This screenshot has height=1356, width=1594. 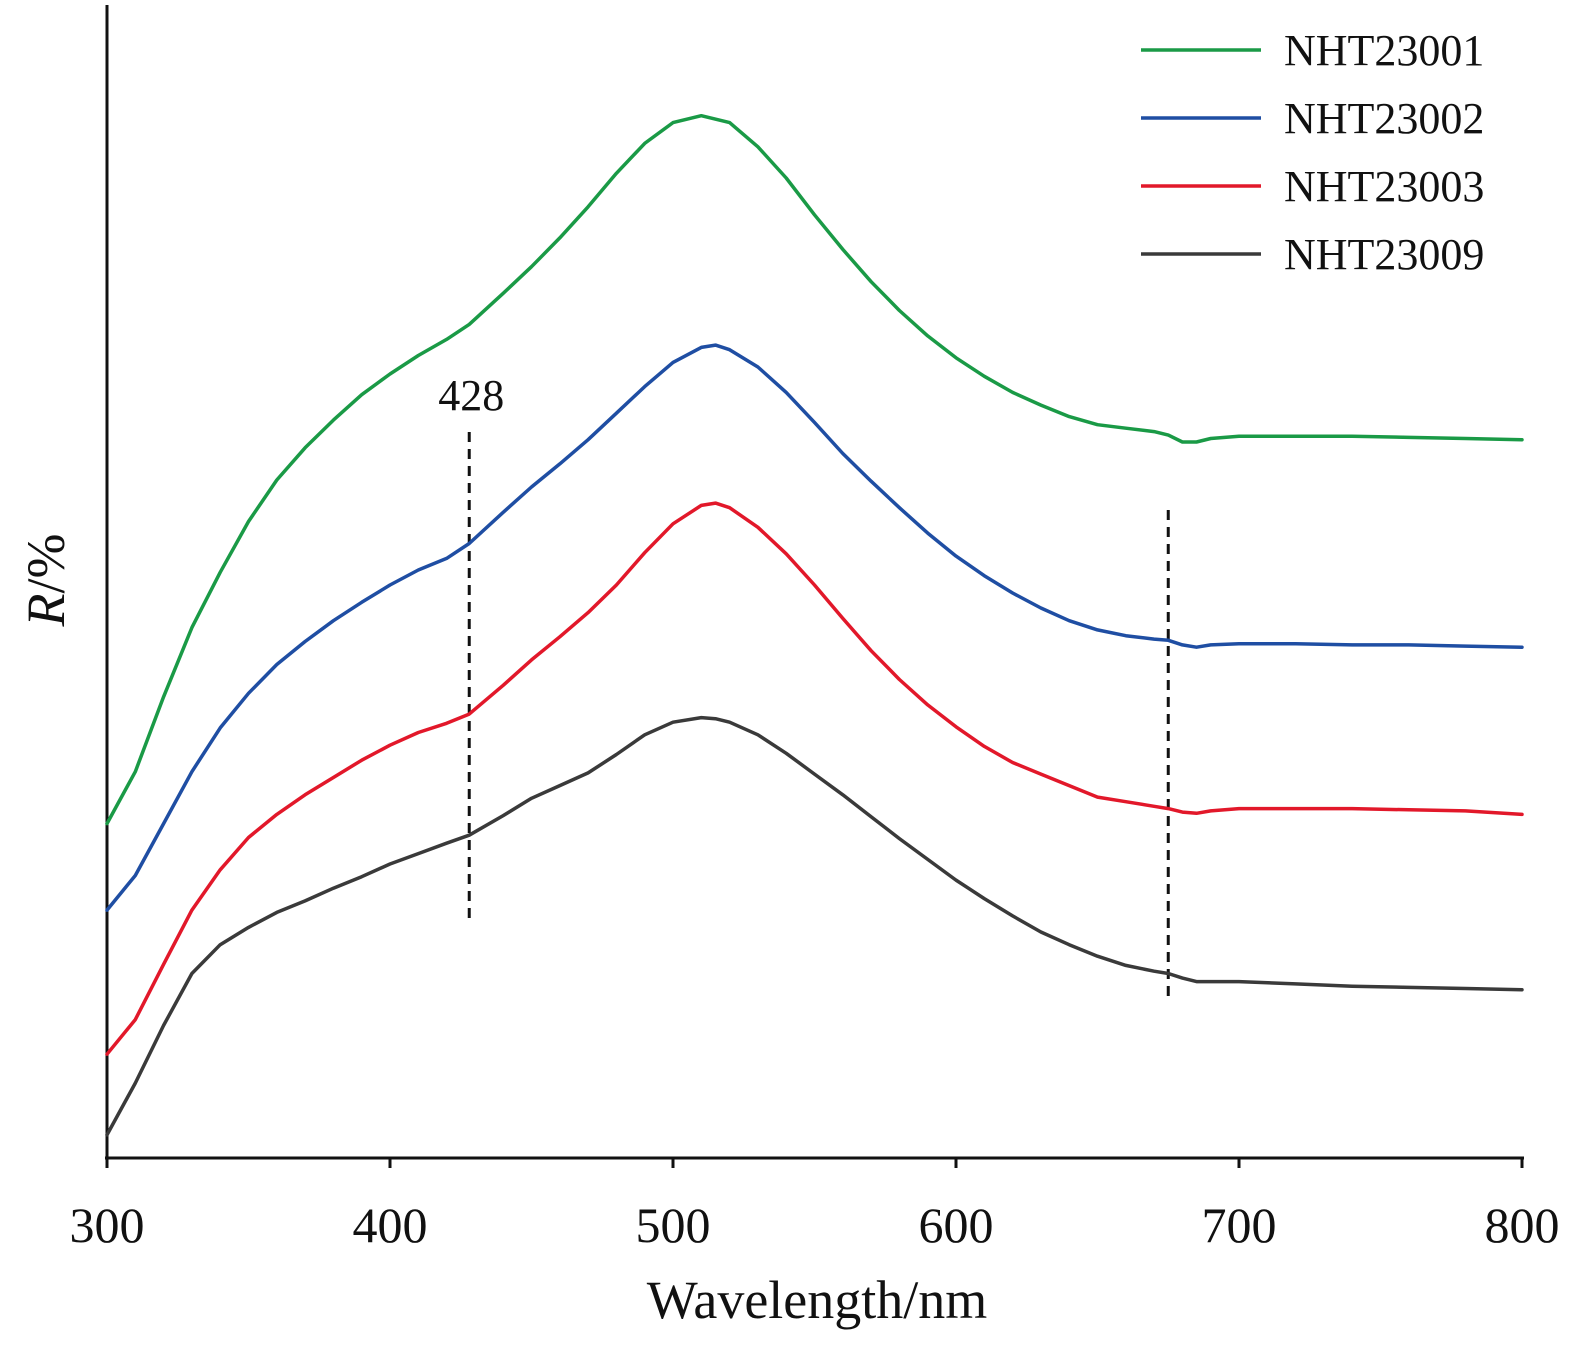 I want to click on legend-label-NHT23002: NHT23002, so click(x=1384, y=118).